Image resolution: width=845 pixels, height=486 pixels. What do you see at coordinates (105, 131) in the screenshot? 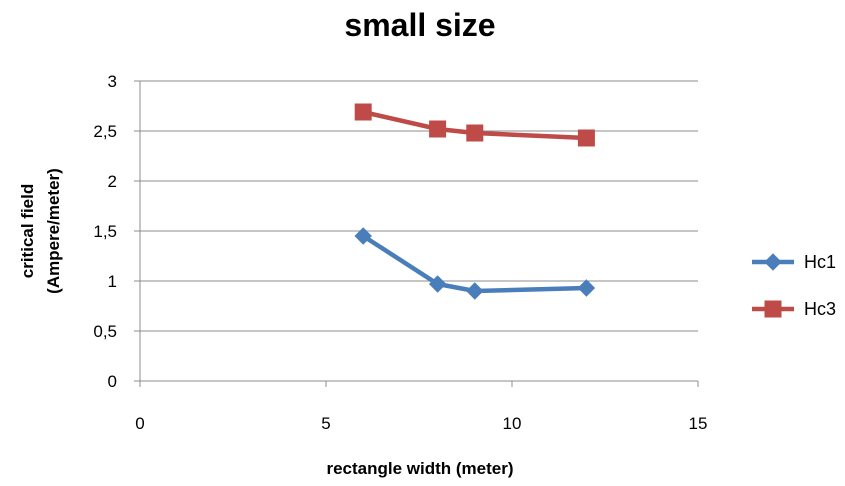
I see `y-tick-label: 2,5` at bounding box center [105, 131].